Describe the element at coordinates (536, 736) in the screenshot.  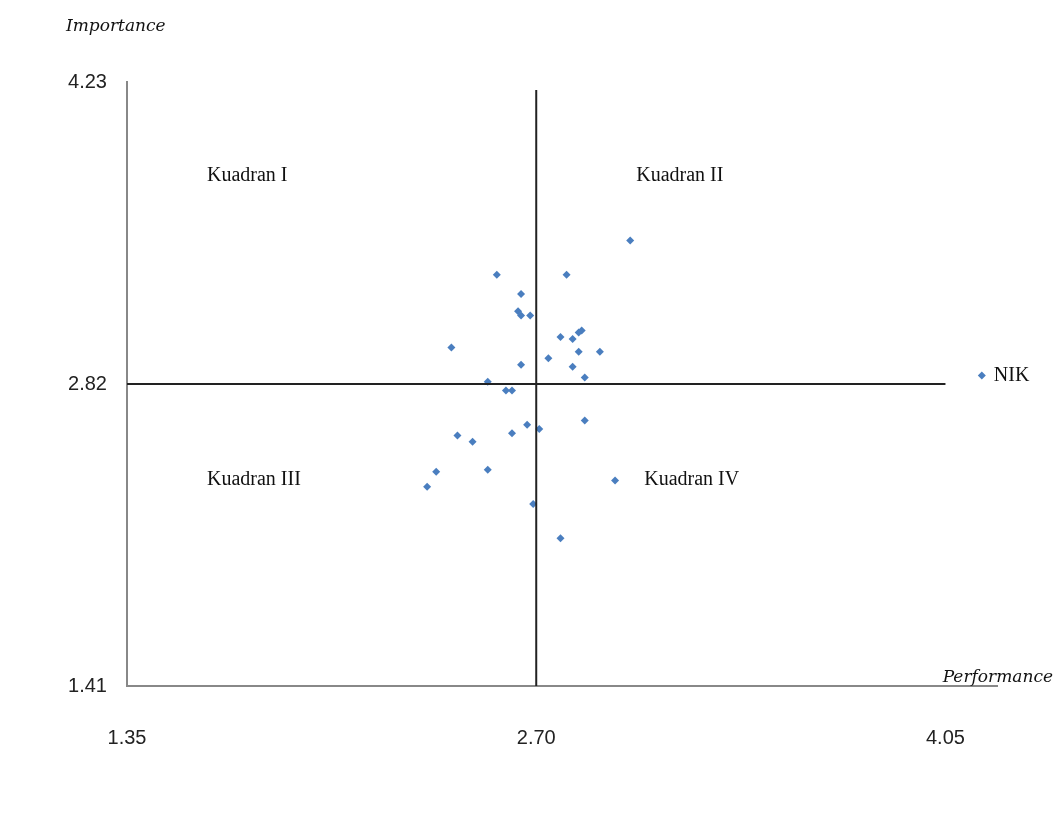
I see `x-tick-label: 2.70` at that location.